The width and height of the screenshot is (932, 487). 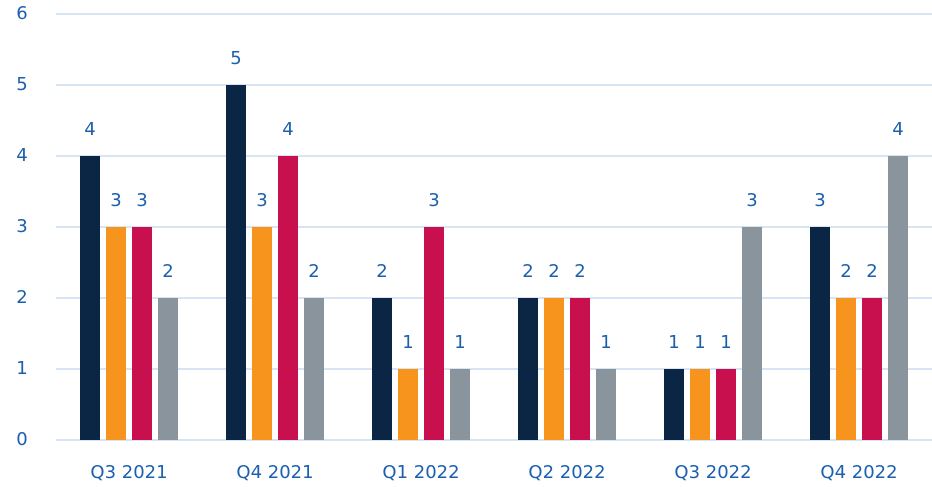 What do you see at coordinates (21, 226) in the screenshot?
I see `y-tick-label: 3` at bounding box center [21, 226].